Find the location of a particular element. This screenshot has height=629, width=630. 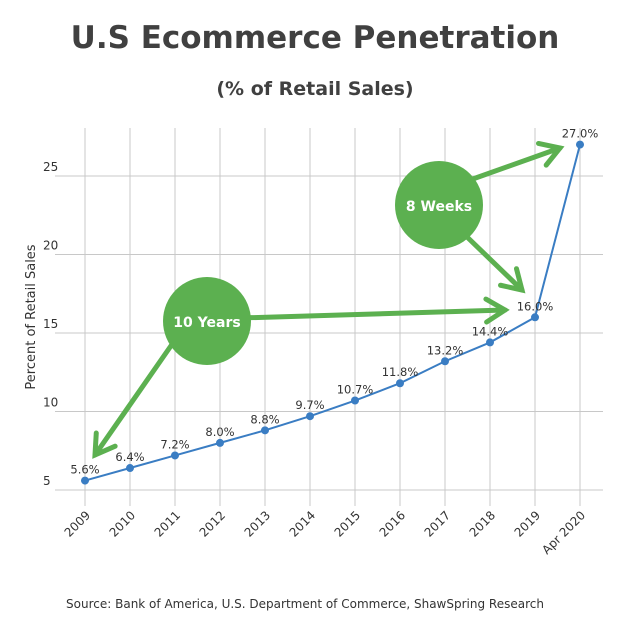

arrow-10y-to-2019-head is located at coordinates (496, 310).